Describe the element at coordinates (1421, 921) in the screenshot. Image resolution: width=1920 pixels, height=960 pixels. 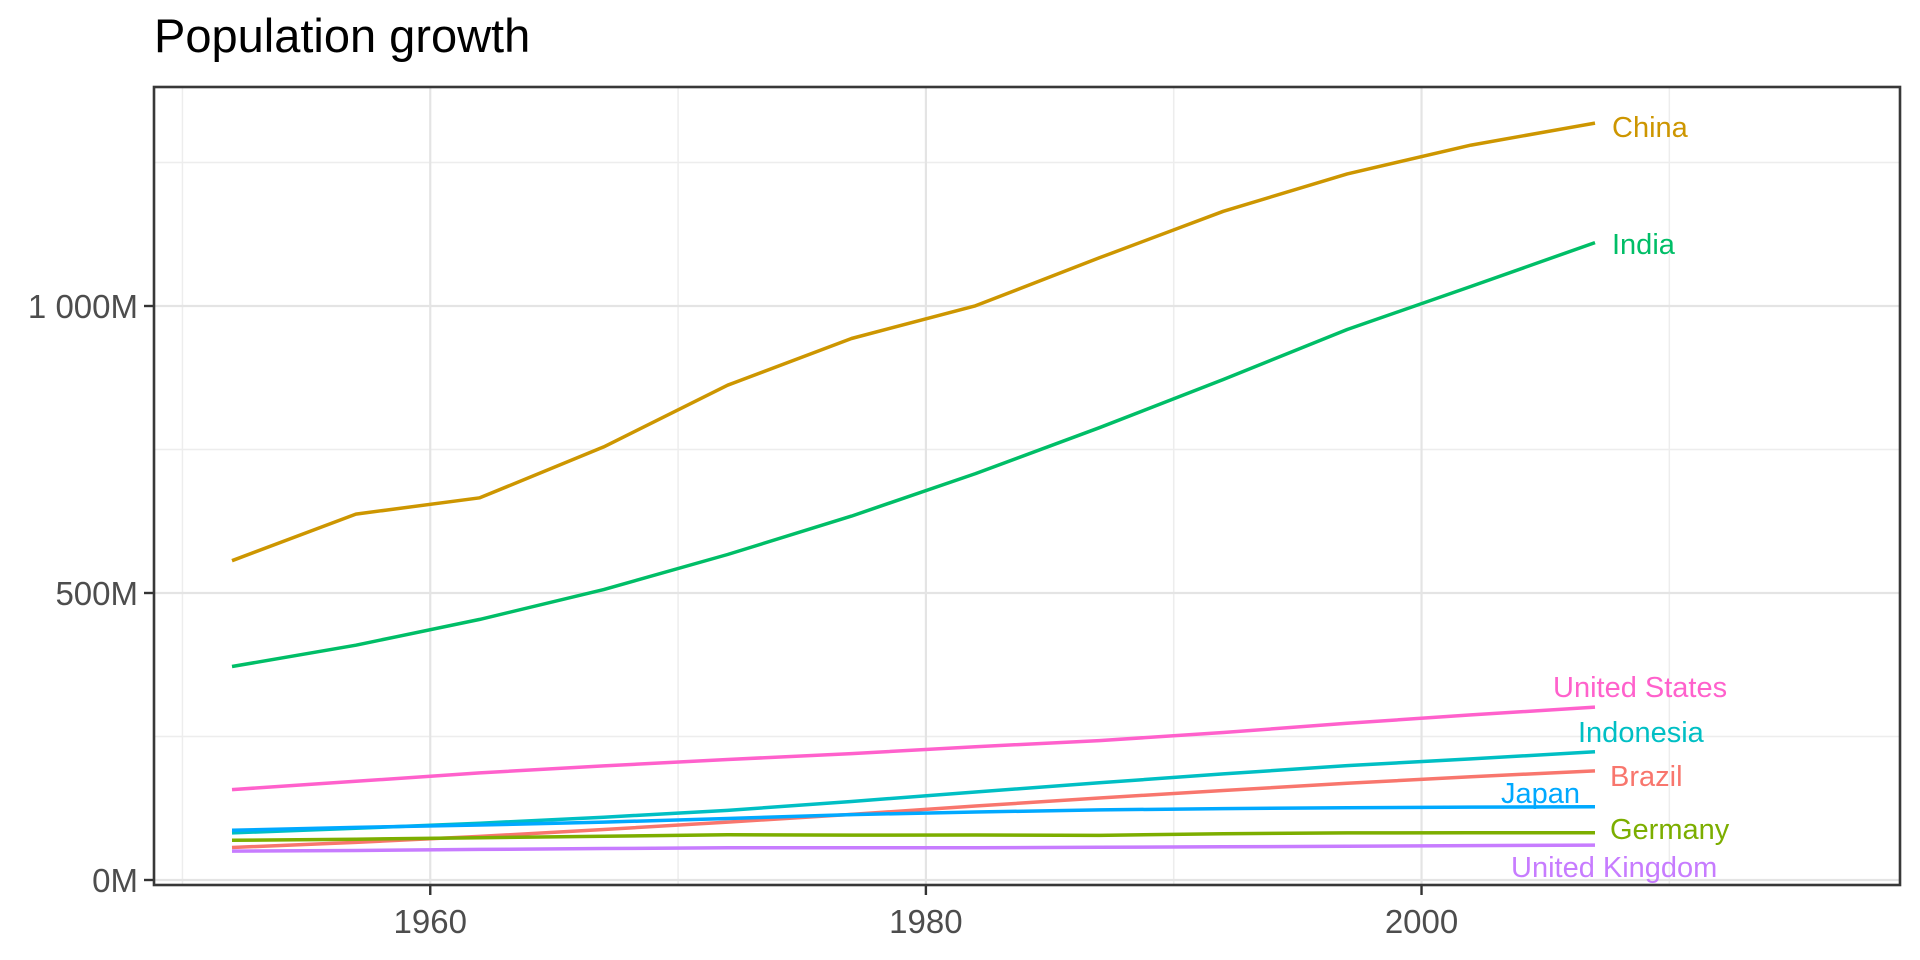
I see `x-tick-label: 2000` at that location.